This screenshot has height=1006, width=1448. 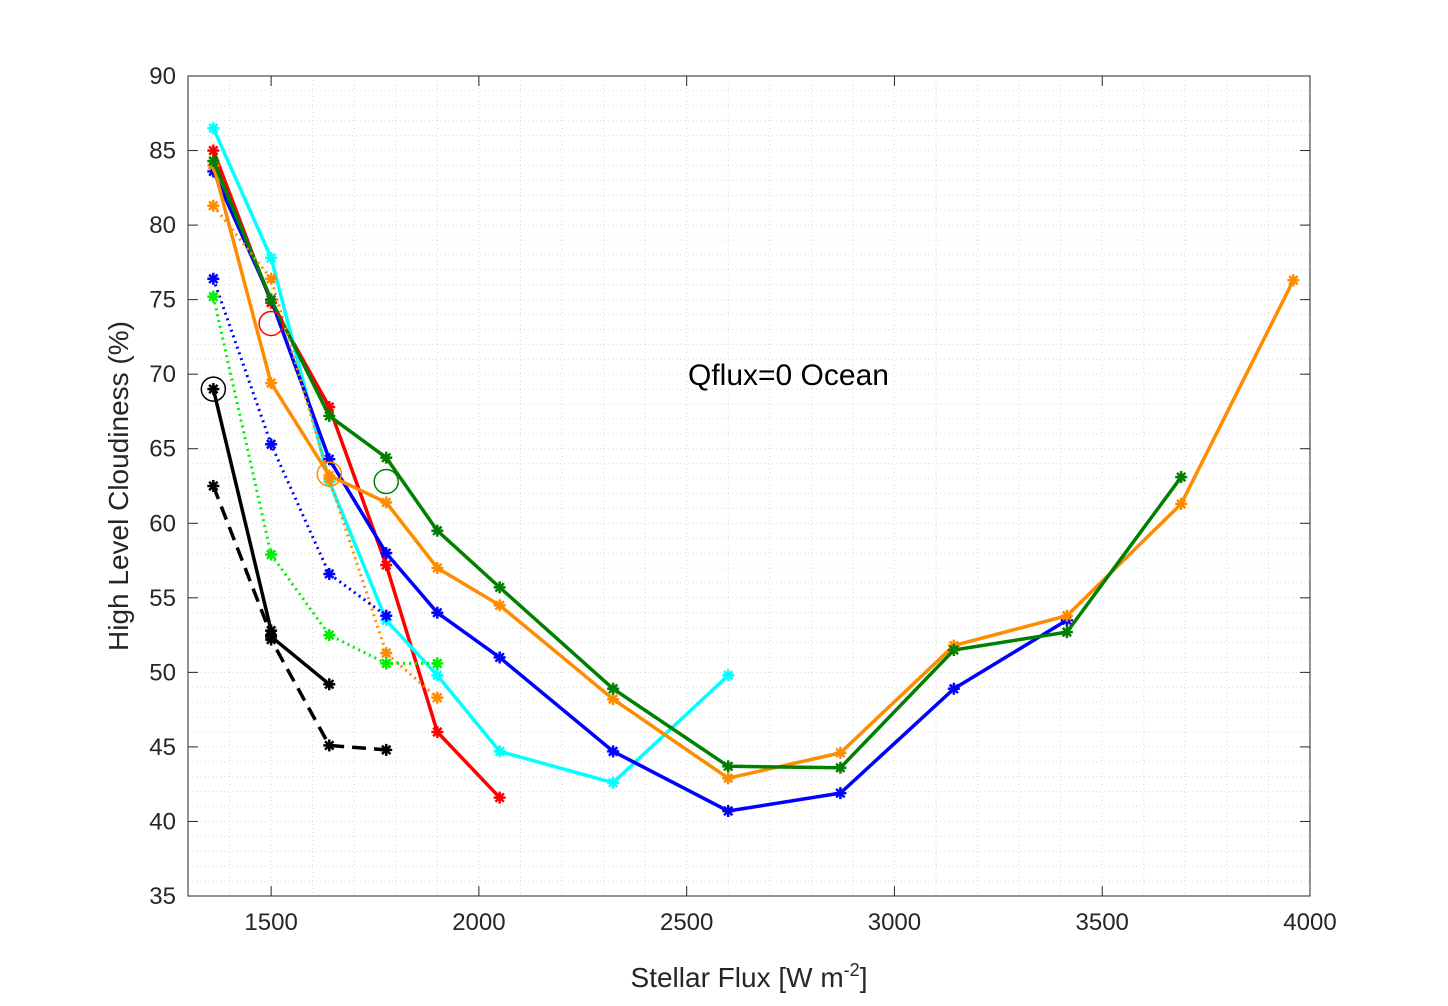 I want to click on y-tick-label: 85, so click(x=162, y=151).